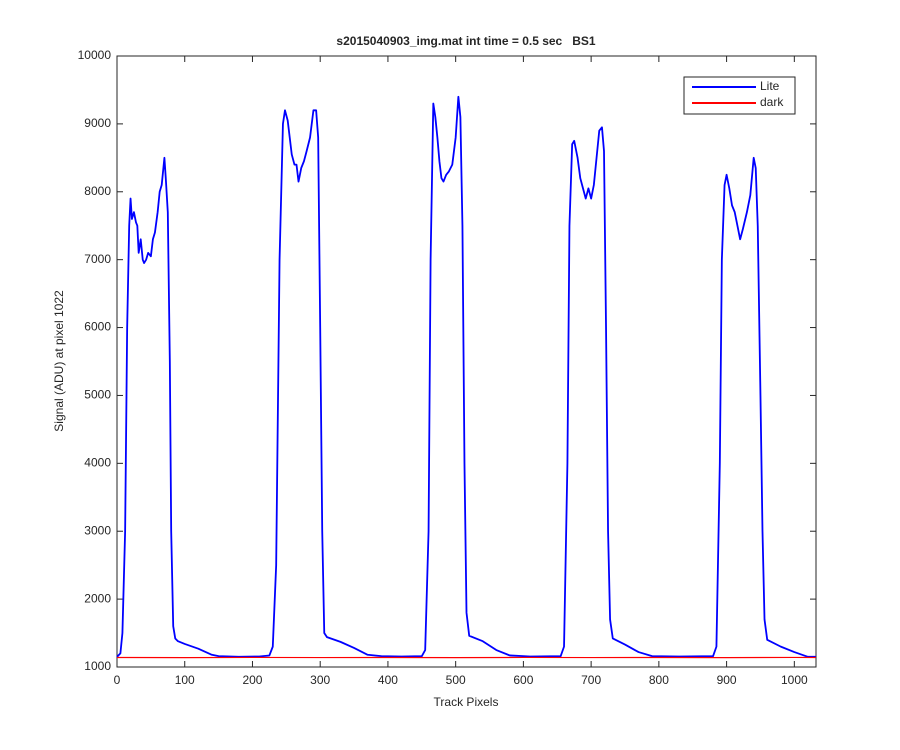 The height and width of the screenshot is (750, 900). I want to click on y-tick-label: 5000, so click(97, 395).